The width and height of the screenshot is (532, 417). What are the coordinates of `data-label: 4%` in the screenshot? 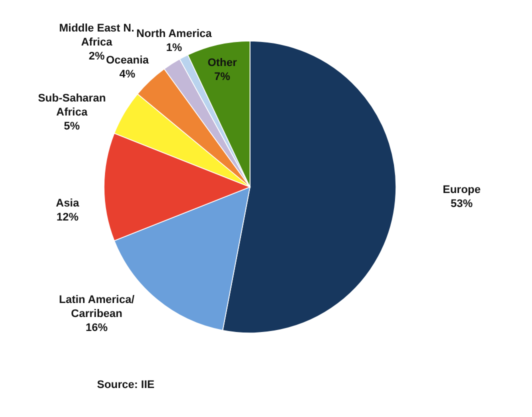 It's located at (127, 74).